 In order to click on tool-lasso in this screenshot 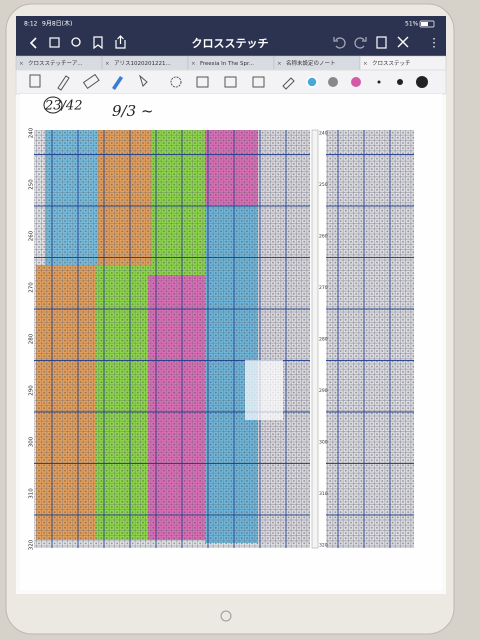, I will do `click(176, 82)`.